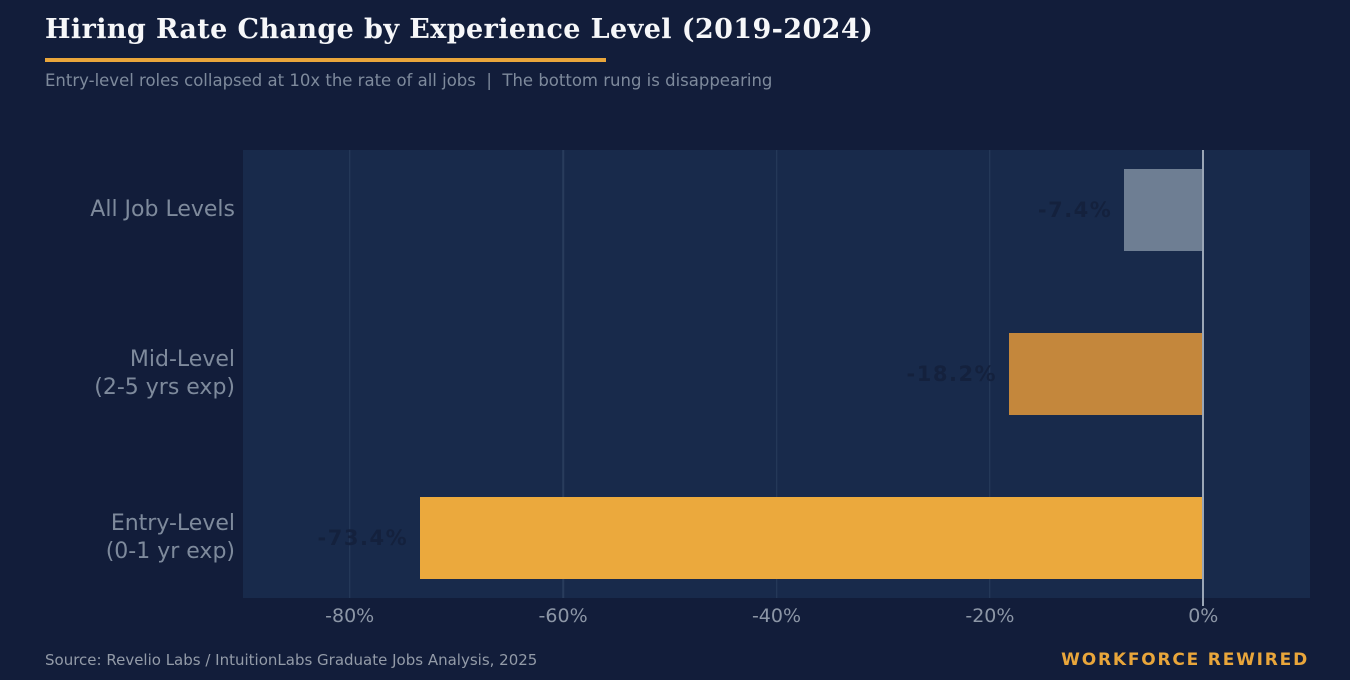 This screenshot has width=1350, height=680. What do you see at coordinates (1106, 374) in the screenshot?
I see `bar-mid-level` at bounding box center [1106, 374].